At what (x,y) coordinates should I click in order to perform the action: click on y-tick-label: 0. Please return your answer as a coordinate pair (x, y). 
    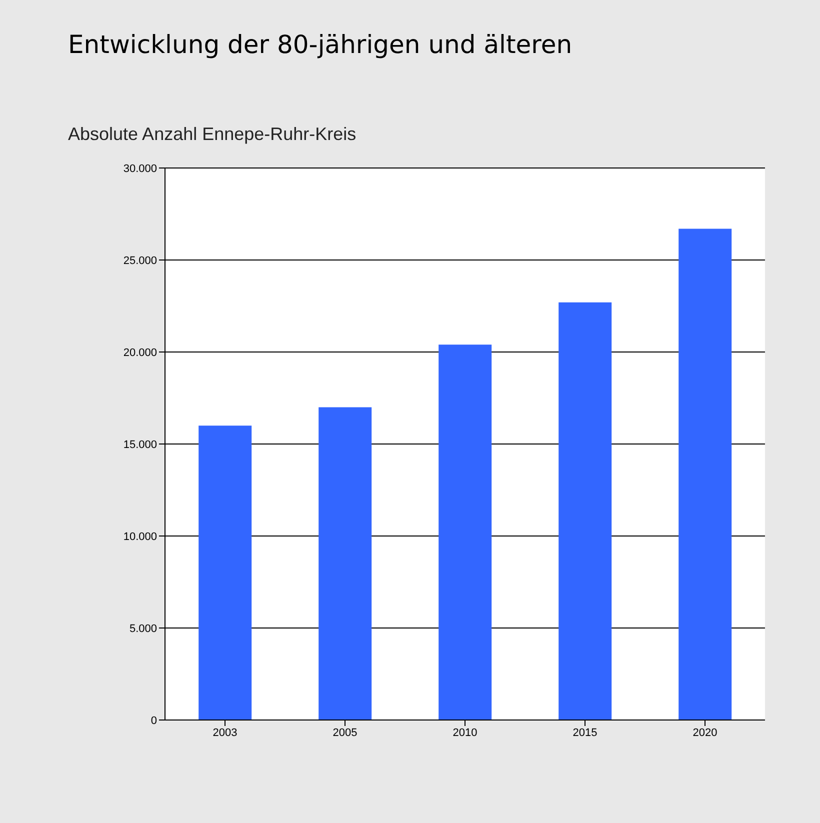
    Looking at the image, I should click on (153, 720).